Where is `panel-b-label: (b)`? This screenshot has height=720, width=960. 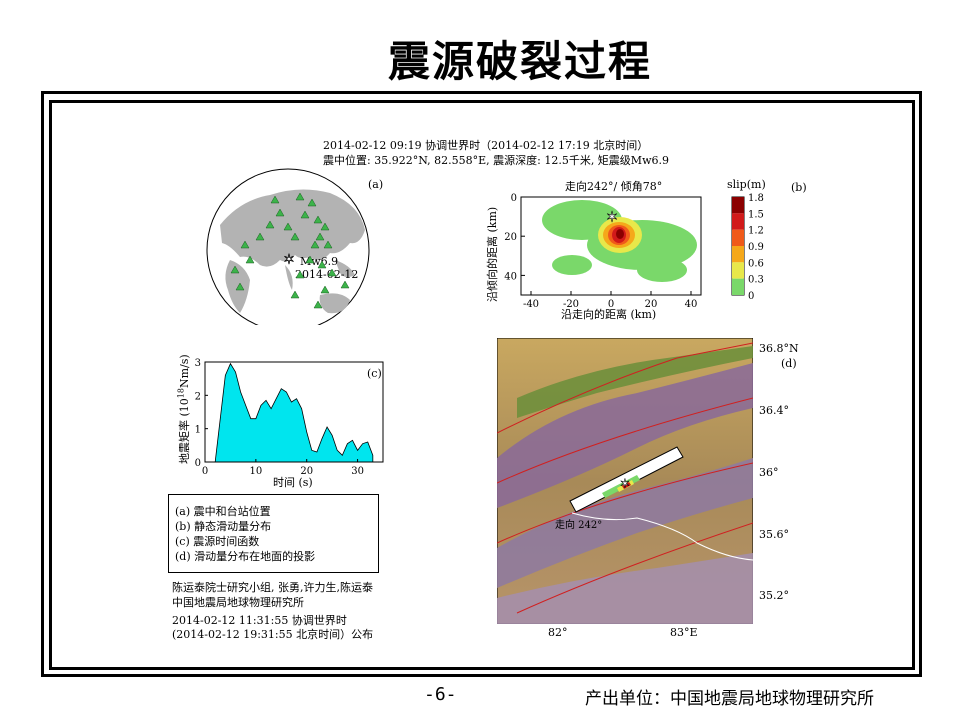
panel-b-label: (b) is located at coordinates (799, 187).